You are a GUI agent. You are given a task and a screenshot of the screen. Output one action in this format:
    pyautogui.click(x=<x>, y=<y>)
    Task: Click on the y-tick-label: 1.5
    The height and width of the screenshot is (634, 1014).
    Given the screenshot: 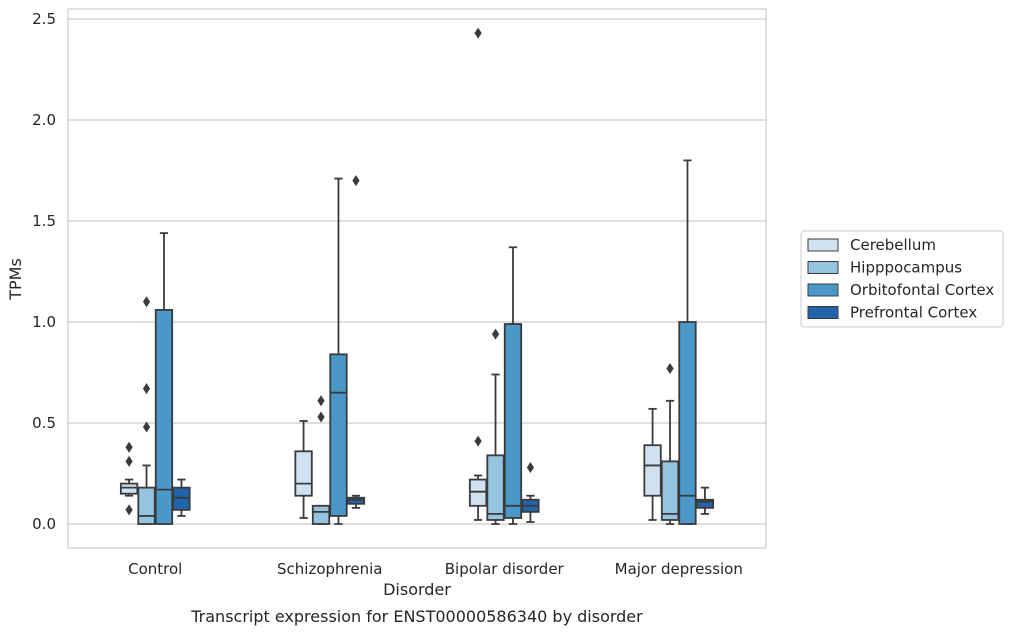 What is the action you would take?
    pyautogui.click(x=44, y=221)
    